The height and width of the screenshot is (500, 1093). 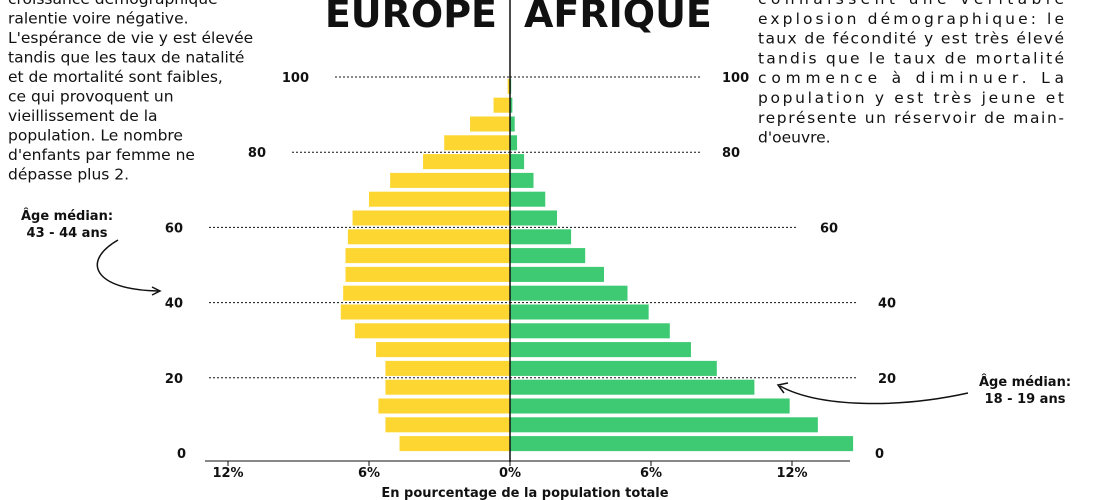 I want to click on description-line: taux de fécondité y est très élevé, so click(x=911, y=39).